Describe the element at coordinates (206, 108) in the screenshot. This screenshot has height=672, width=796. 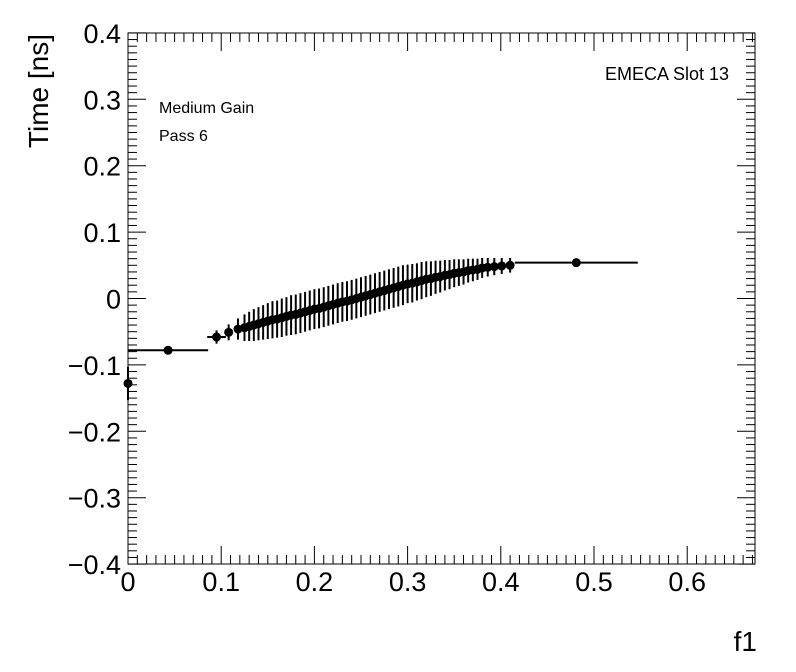
I see `annotation-gain: Medium Gain` at that location.